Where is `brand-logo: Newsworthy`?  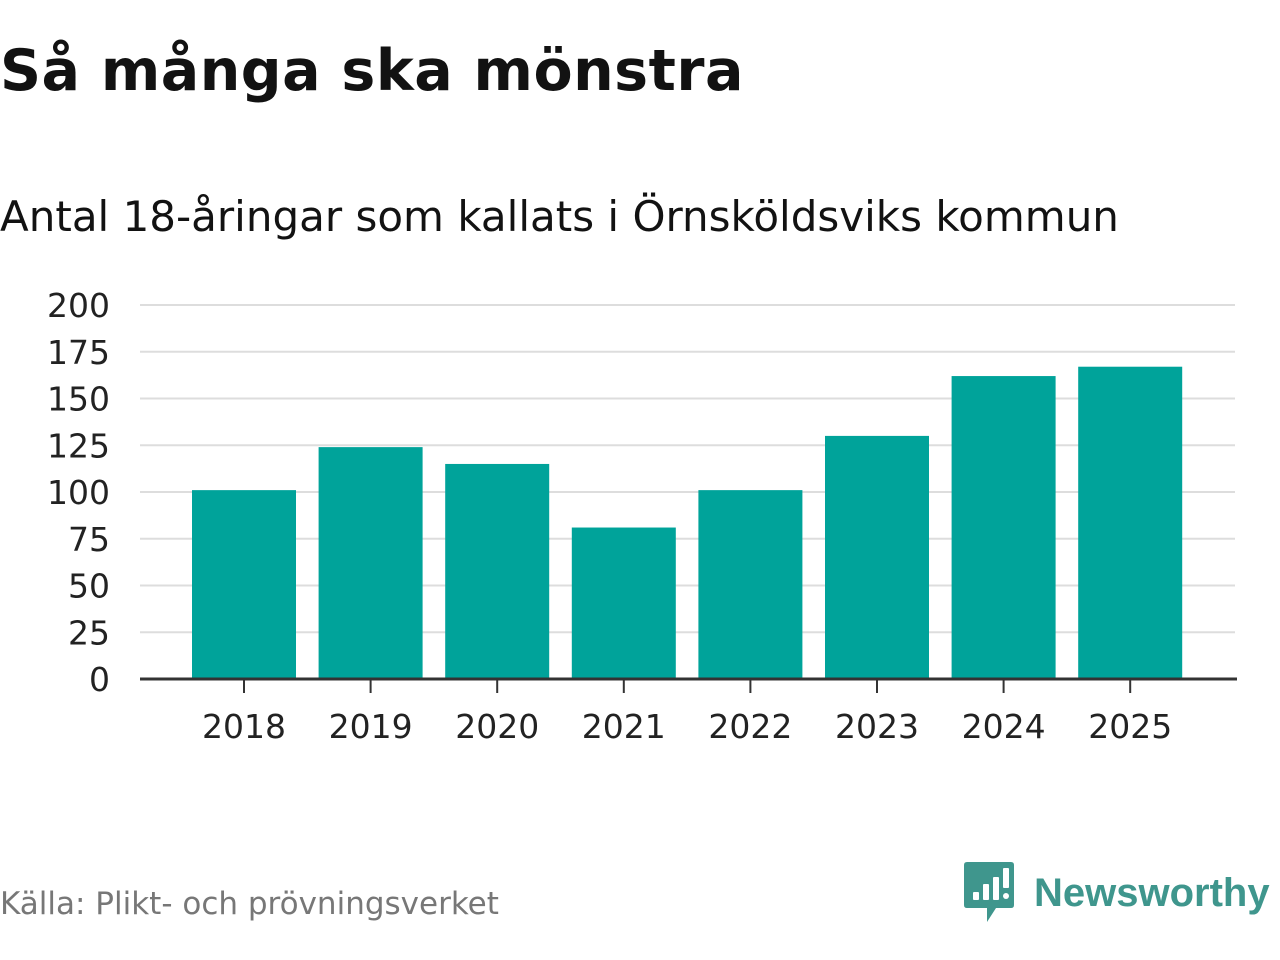
brand-logo: Newsworthy is located at coordinates (1117, 893).